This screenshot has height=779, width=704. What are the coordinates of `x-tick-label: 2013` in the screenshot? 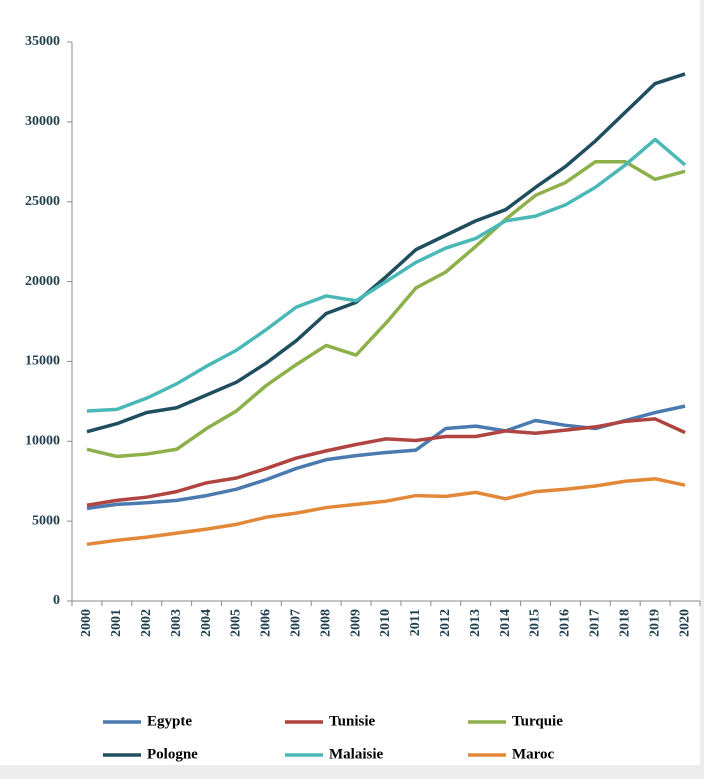 It's located at (475, 623).